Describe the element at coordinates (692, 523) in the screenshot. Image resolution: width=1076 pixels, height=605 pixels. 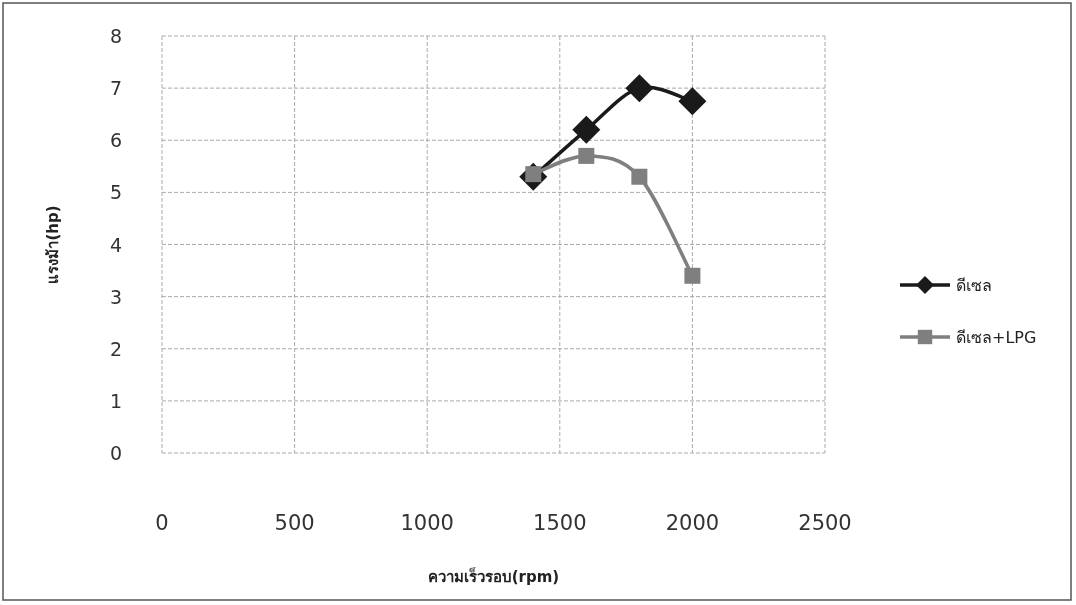
I see `x-tick-label: 2000` at that location.